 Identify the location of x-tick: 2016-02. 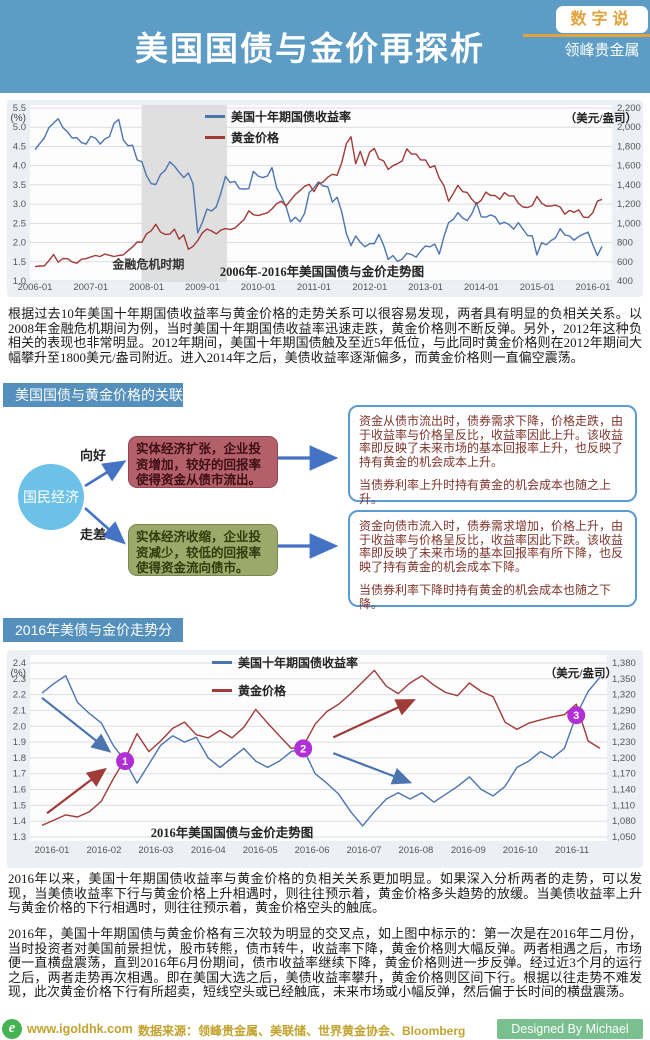
(104, 850).